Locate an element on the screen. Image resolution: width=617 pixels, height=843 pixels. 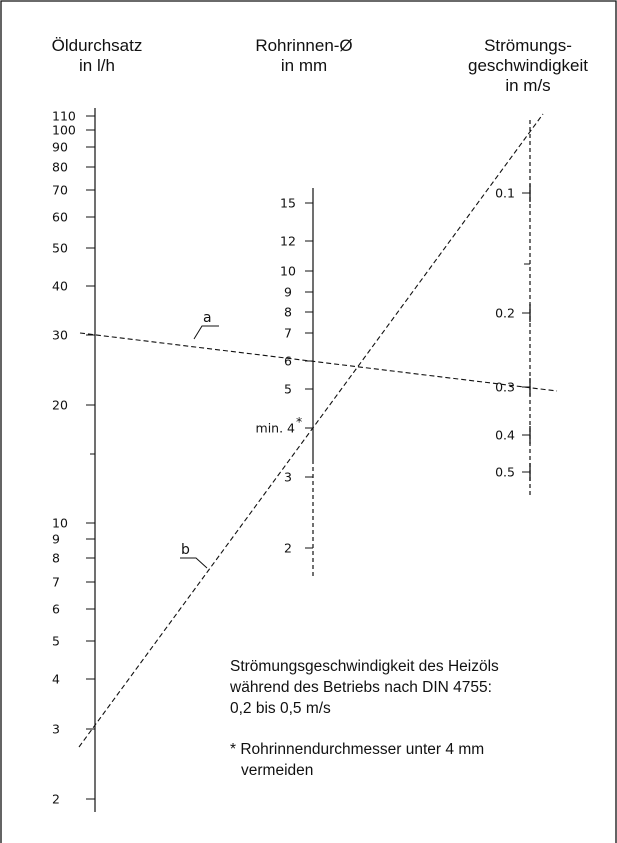
left-tick-label-30: 30 is located at coordinates (60, 335).